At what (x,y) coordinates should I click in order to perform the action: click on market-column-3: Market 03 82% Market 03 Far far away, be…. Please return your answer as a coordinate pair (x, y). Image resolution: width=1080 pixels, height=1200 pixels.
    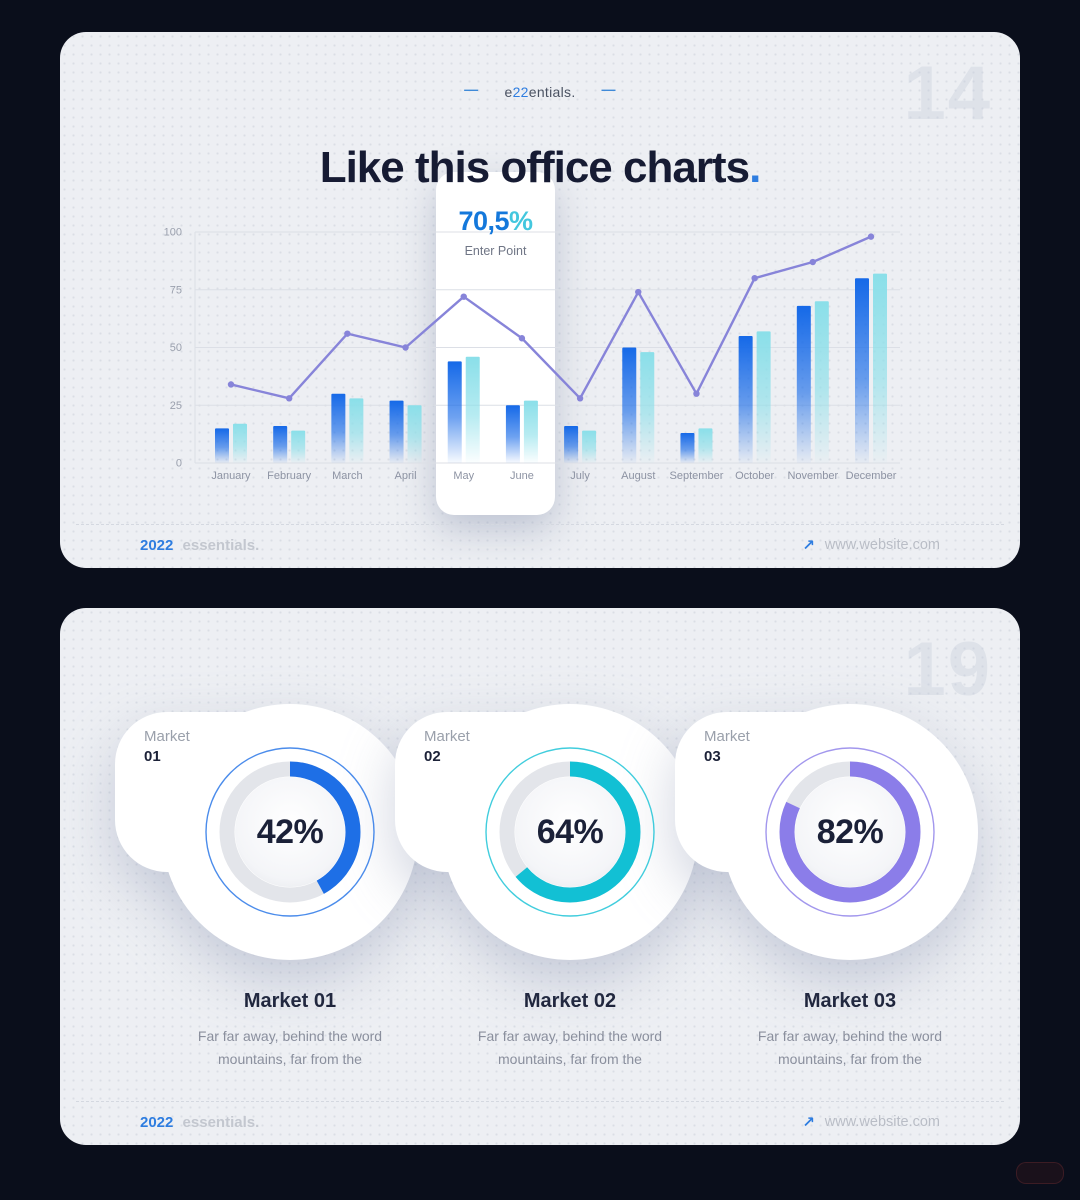
    Looking at the image, I should click on (832, 876).